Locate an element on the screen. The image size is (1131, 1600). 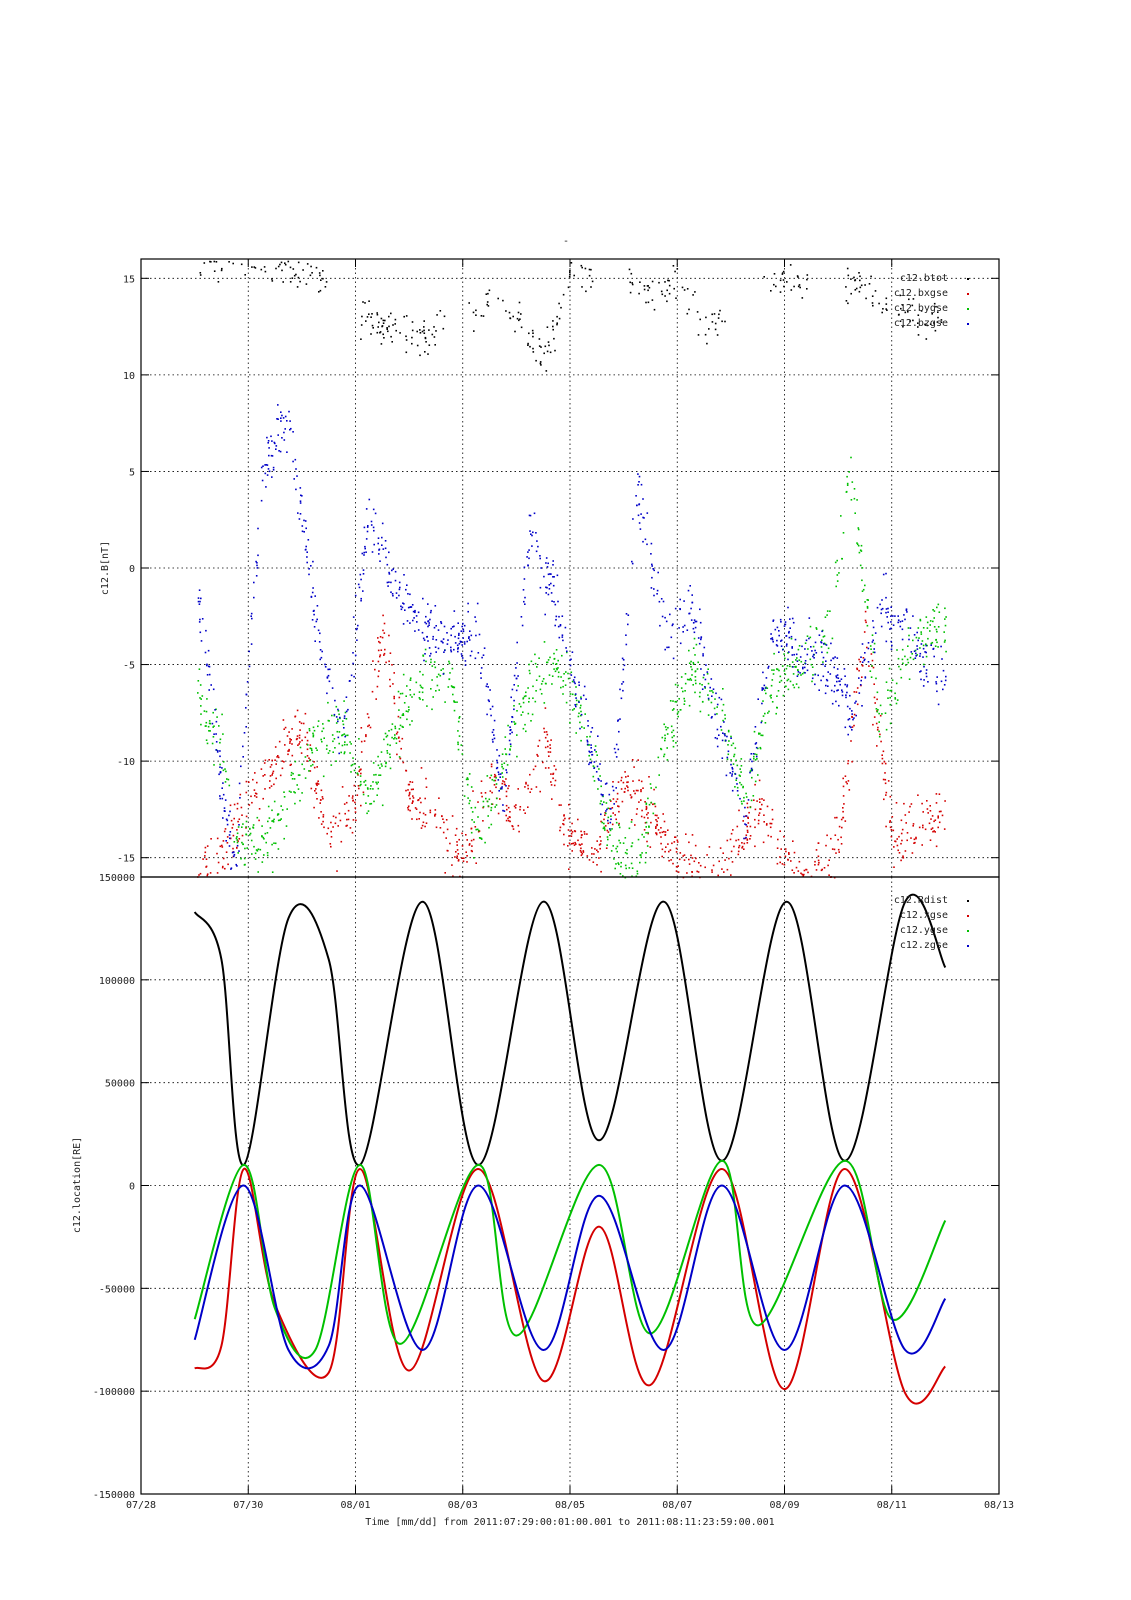
series-c12.btot is located at coordinates (571, 316).